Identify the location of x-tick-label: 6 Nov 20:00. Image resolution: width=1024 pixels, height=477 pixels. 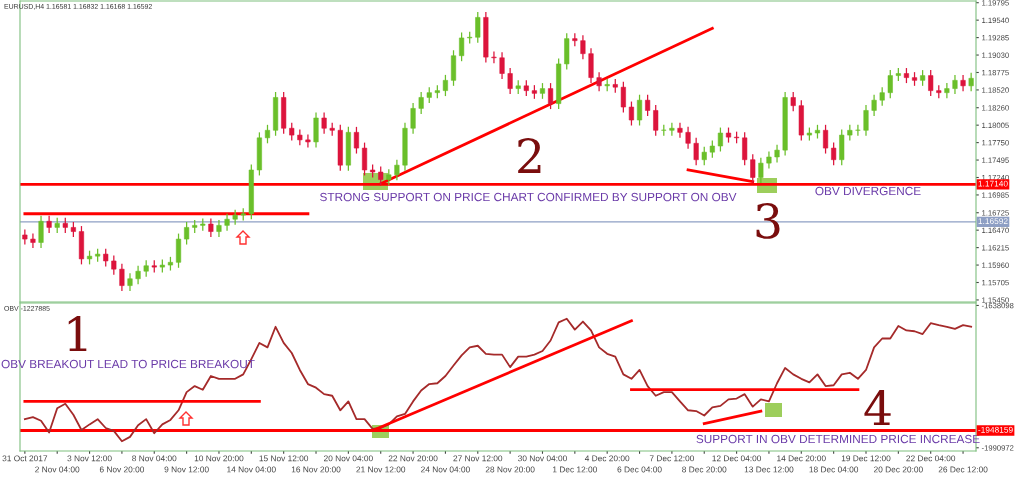
(122, 469).